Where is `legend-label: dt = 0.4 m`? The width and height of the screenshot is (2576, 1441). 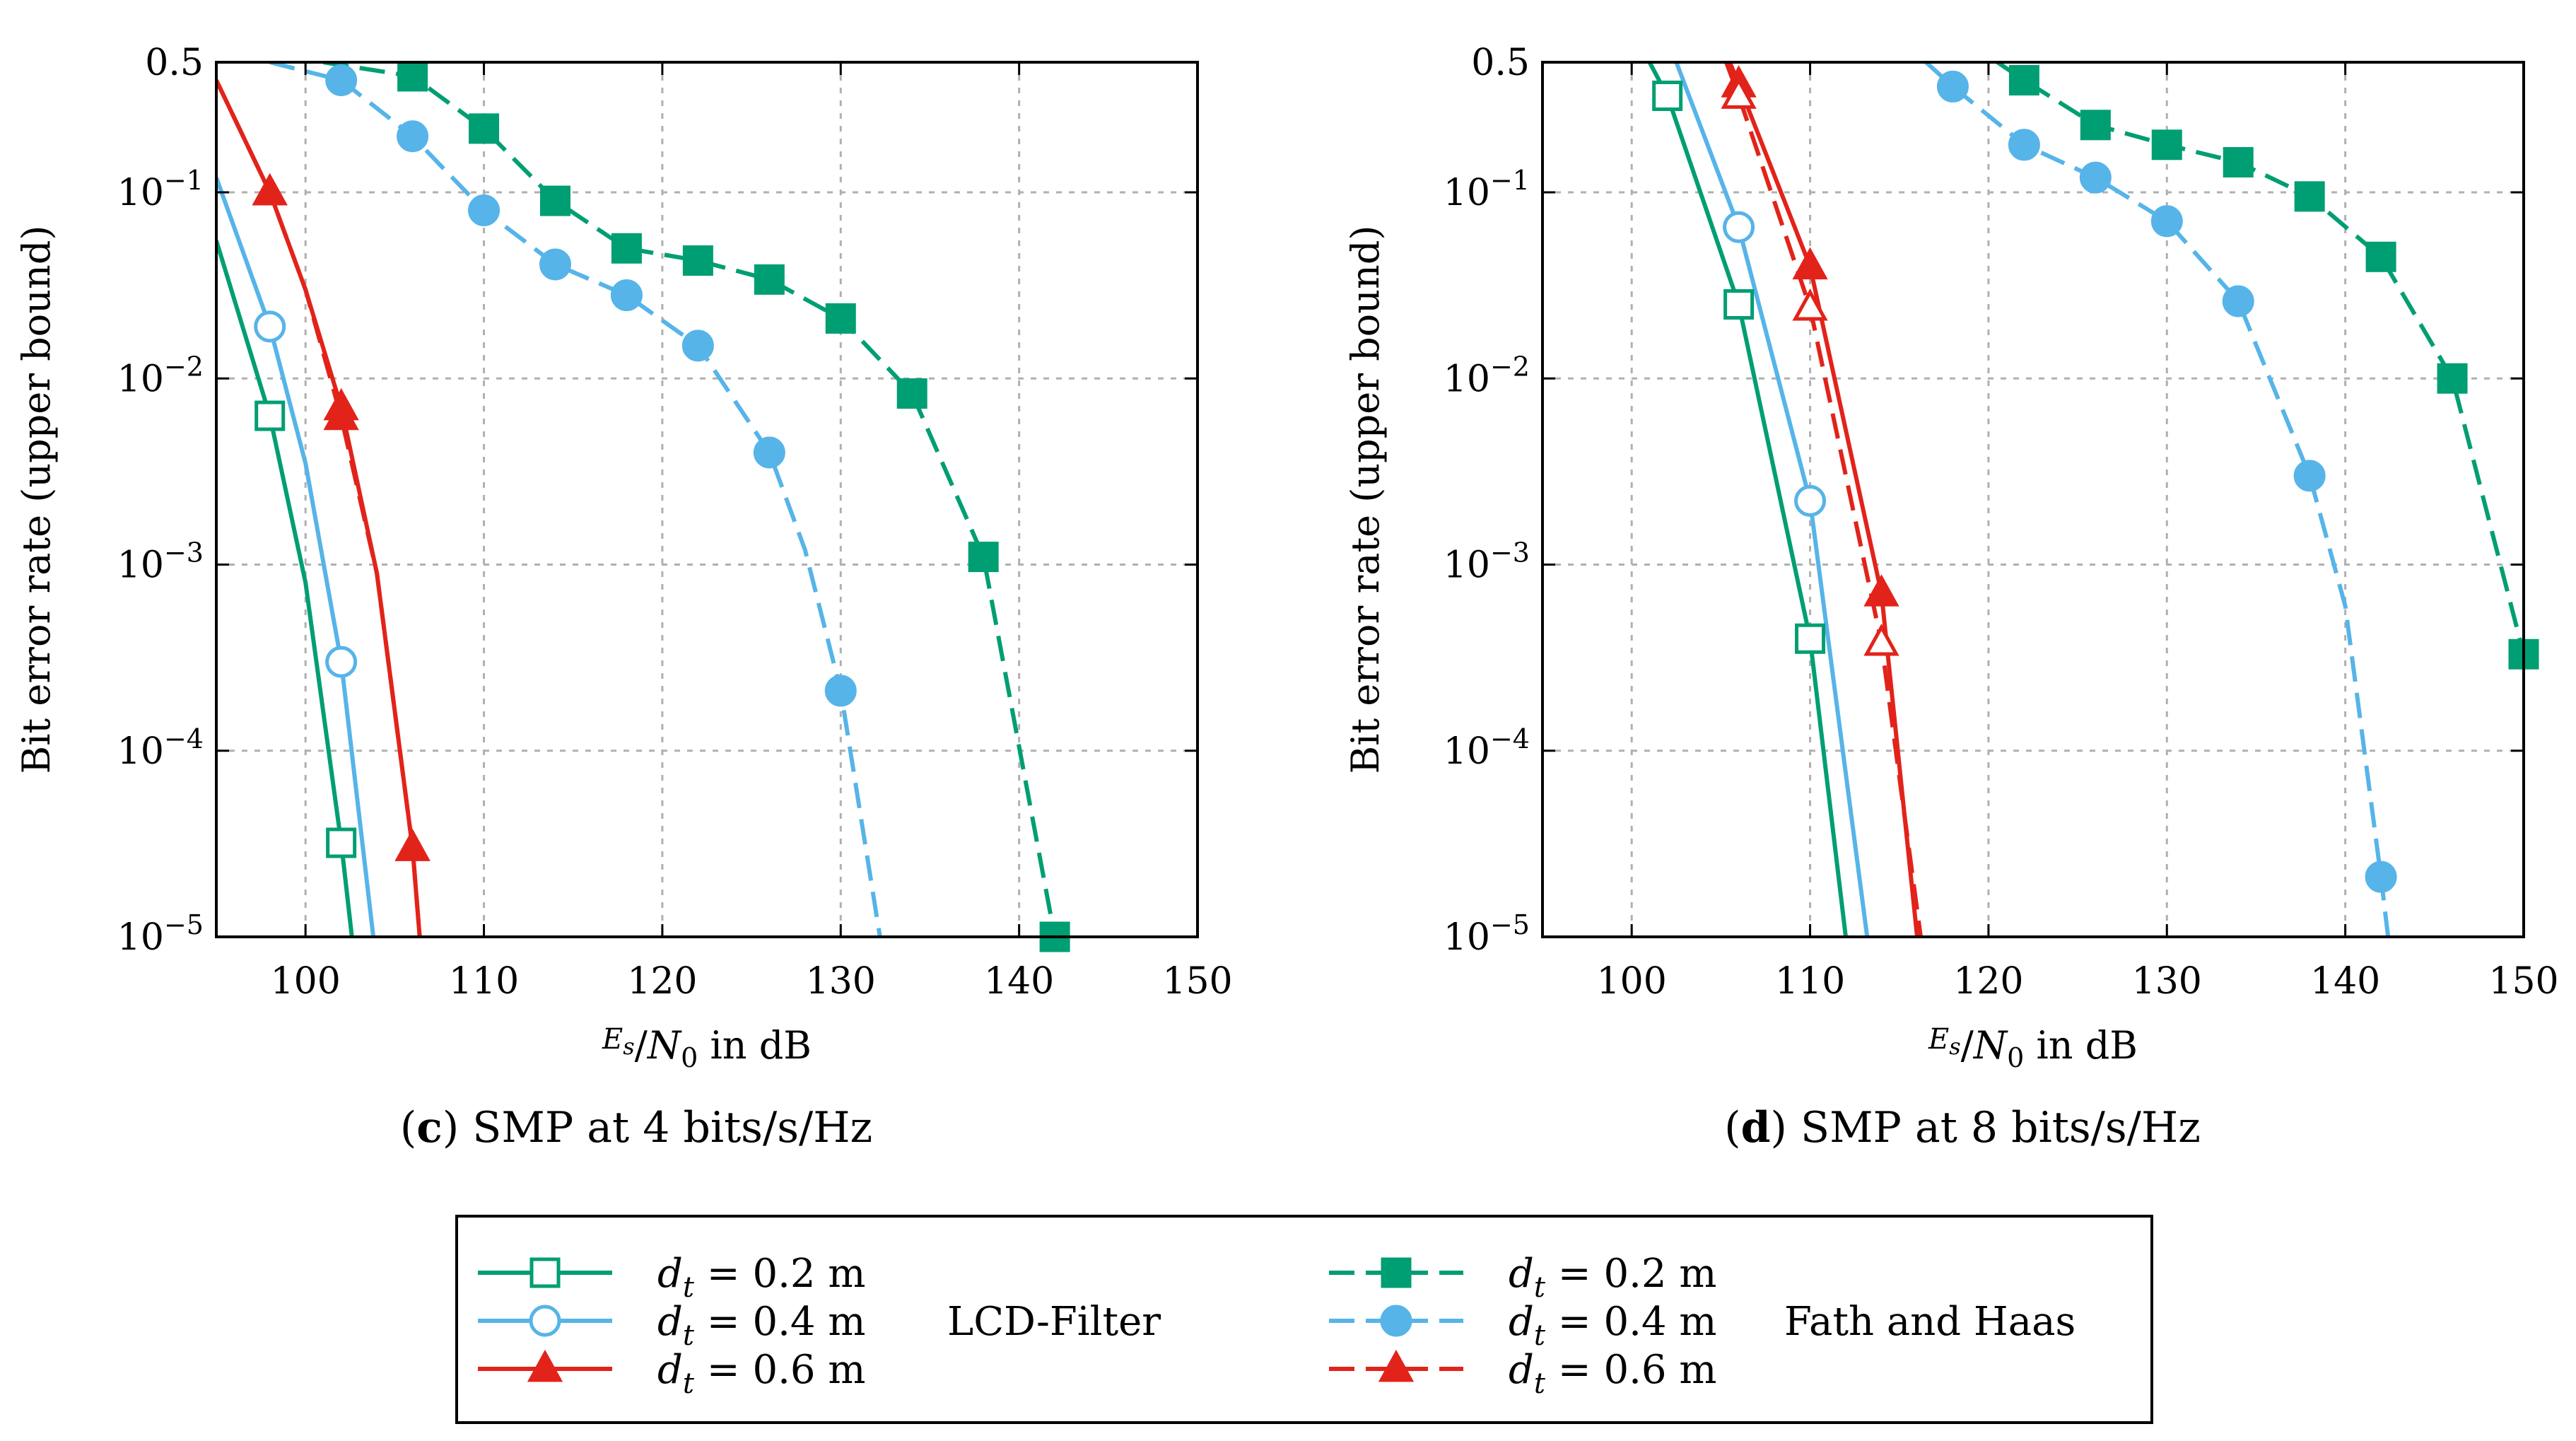 legend-label: dt = 0.4 m is located at coordinates (761, 1325).